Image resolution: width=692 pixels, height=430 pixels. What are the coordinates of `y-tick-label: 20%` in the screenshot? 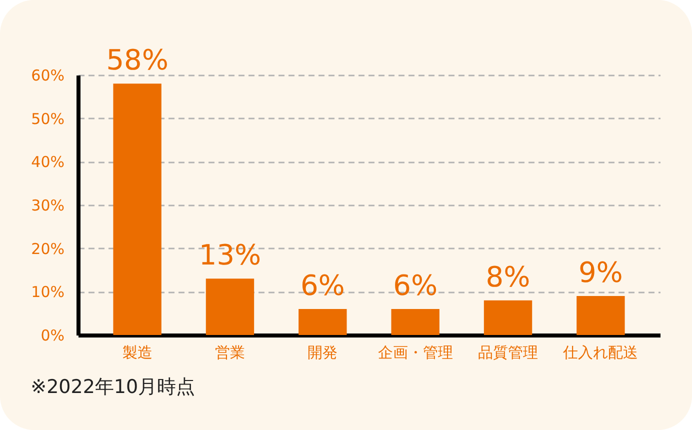 It's located at (47, 249).